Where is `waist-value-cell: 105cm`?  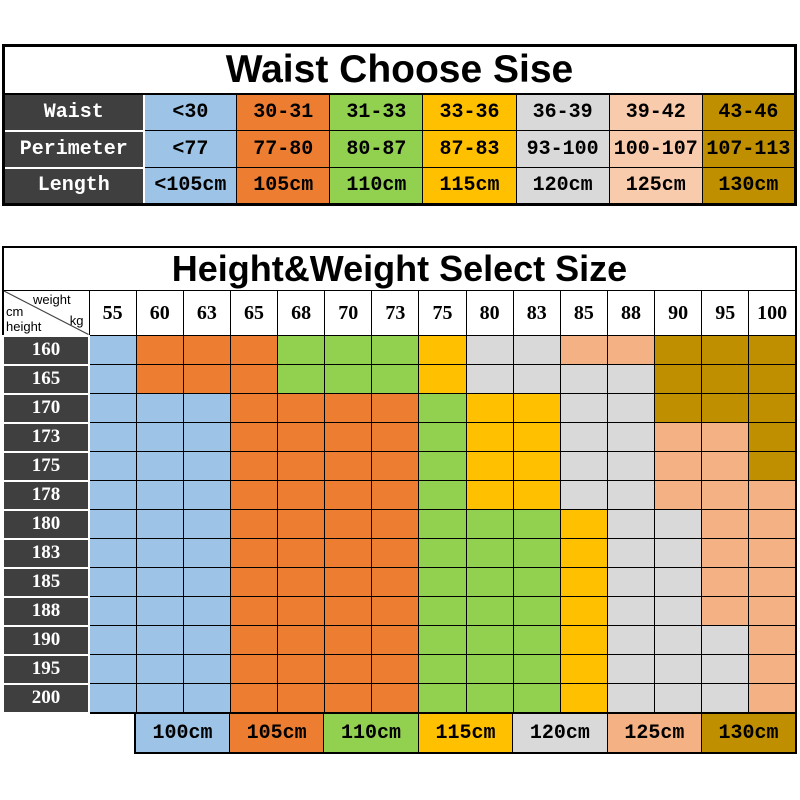
waist-value-cell: 105cm is located at coordinates (283, 186).